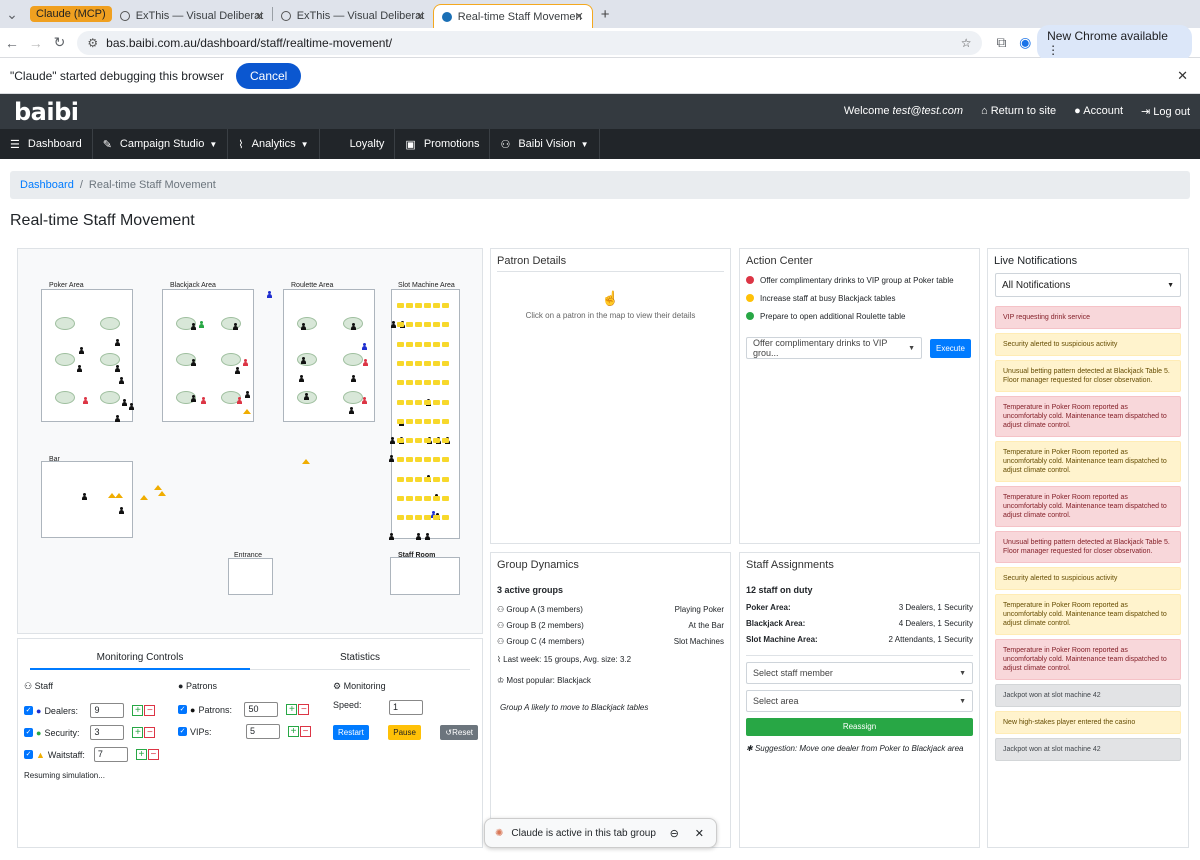 Image resolution: width=1200 pixels, height=860 pixels. I want to click on patrons-minus-button: −, so click(304, 709).